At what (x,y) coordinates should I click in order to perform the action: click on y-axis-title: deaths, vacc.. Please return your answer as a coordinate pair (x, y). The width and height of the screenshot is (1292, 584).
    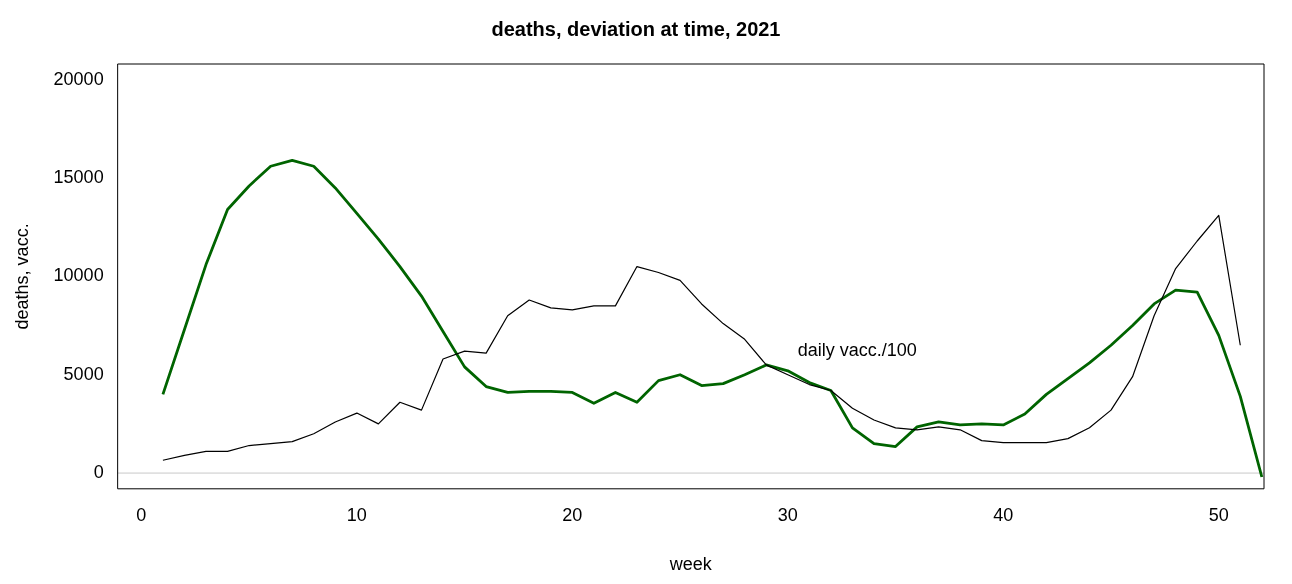
    Looking at the image, I should click on (21, 276).